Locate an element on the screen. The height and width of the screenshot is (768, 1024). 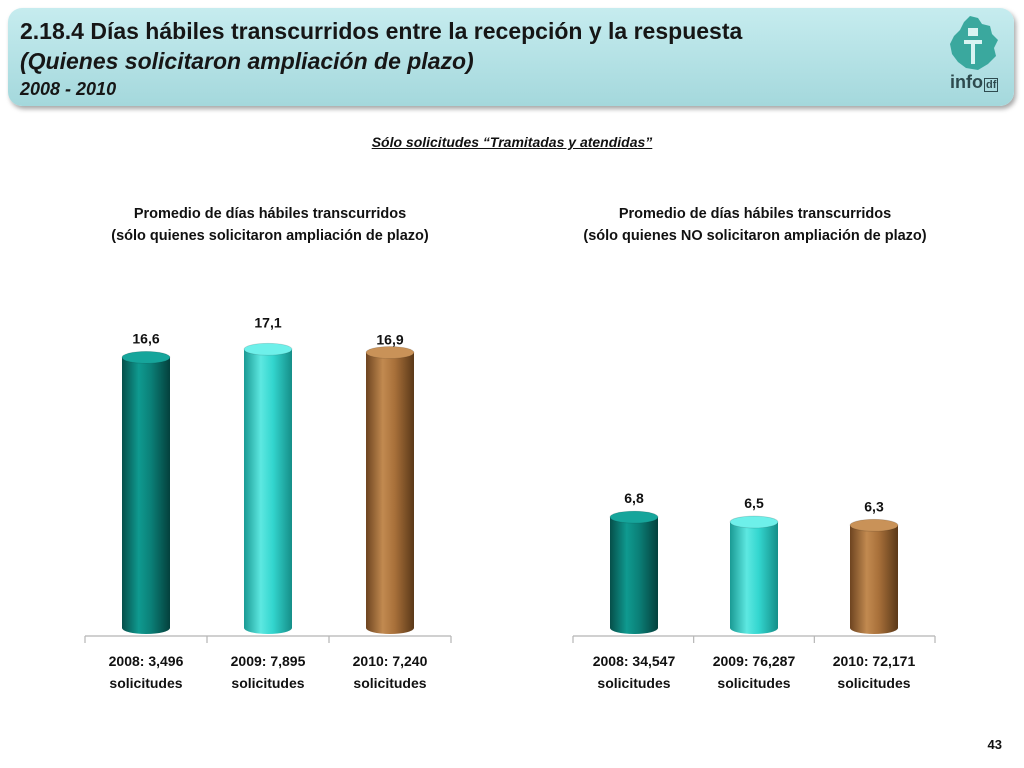
chart2-title-line1: Promedio de días hábiles transcurridos is located at coordinates (755, 214).